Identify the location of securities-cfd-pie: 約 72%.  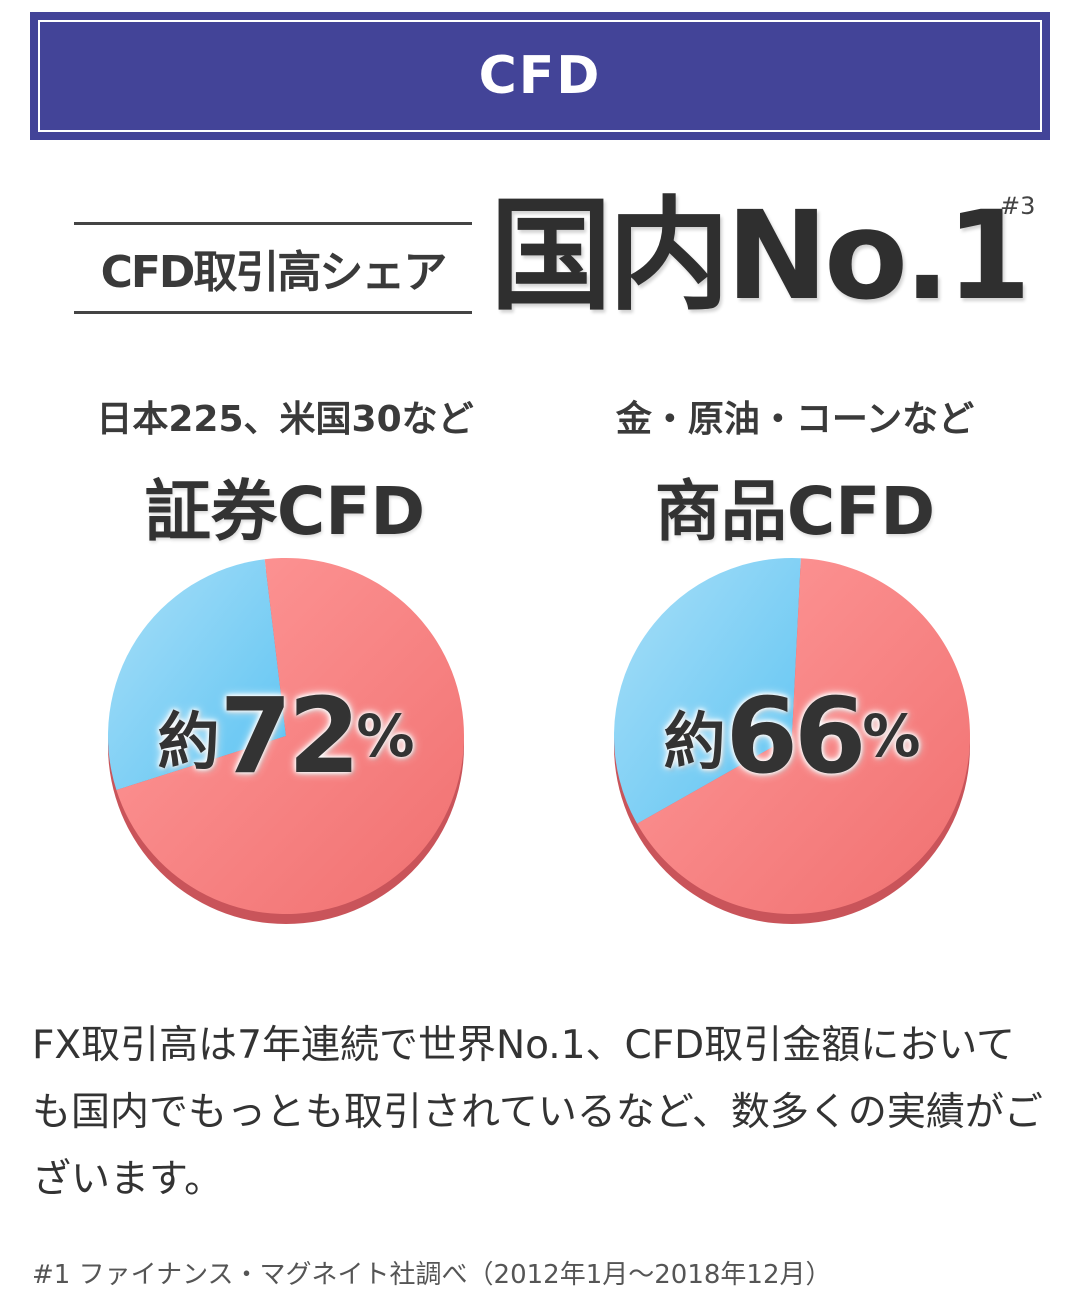
(286, 741).